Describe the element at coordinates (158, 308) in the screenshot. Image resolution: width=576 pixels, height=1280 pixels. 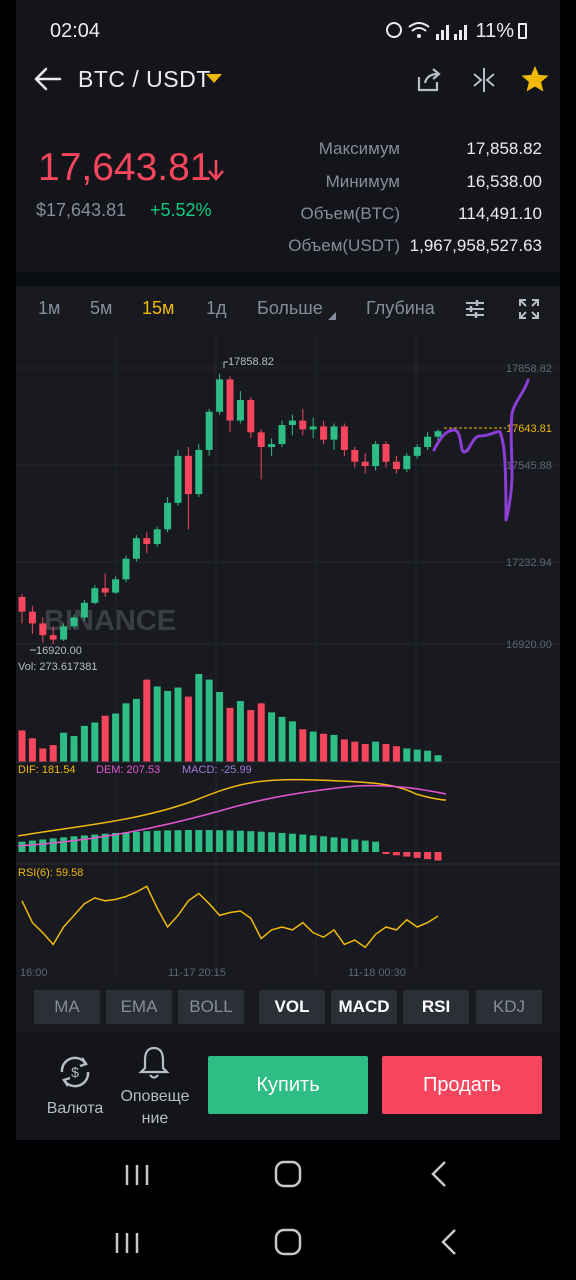
I see `tf-15m: 15м` at that location.